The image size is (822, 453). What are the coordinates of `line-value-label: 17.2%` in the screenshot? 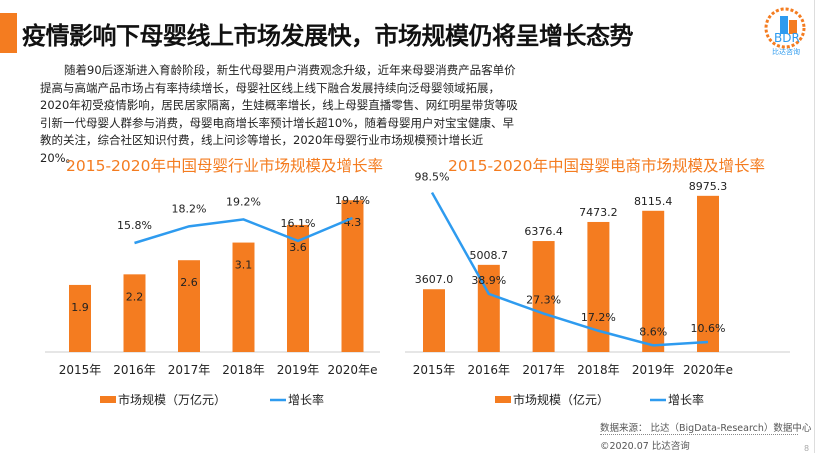 It's located at (598, 317).